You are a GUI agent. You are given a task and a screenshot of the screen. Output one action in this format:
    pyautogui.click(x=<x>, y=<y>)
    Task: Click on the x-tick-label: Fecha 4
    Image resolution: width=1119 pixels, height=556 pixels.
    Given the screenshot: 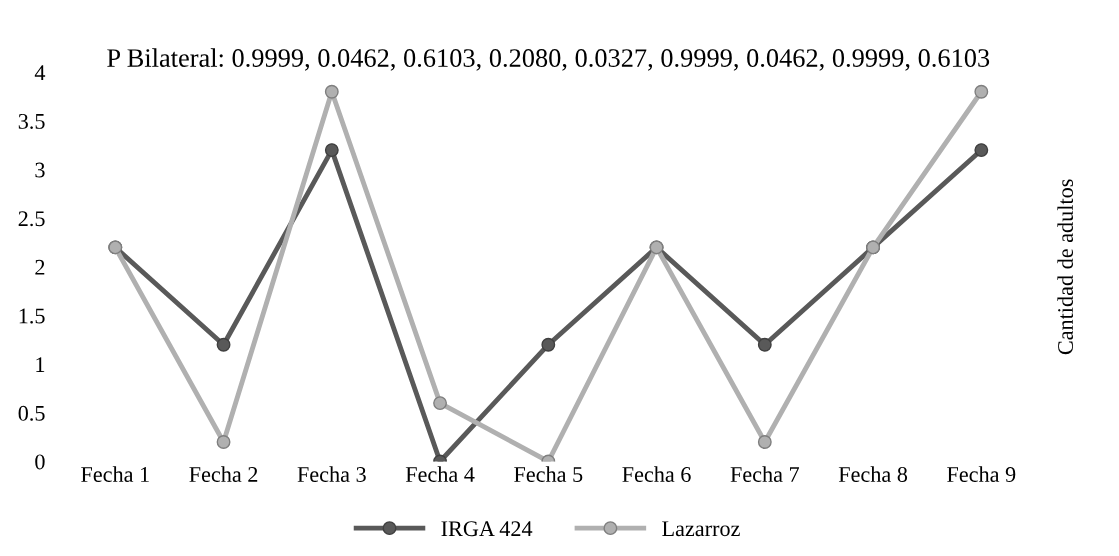 What is the action you would take?
    pyautogui.click(x=440, y=474)
    